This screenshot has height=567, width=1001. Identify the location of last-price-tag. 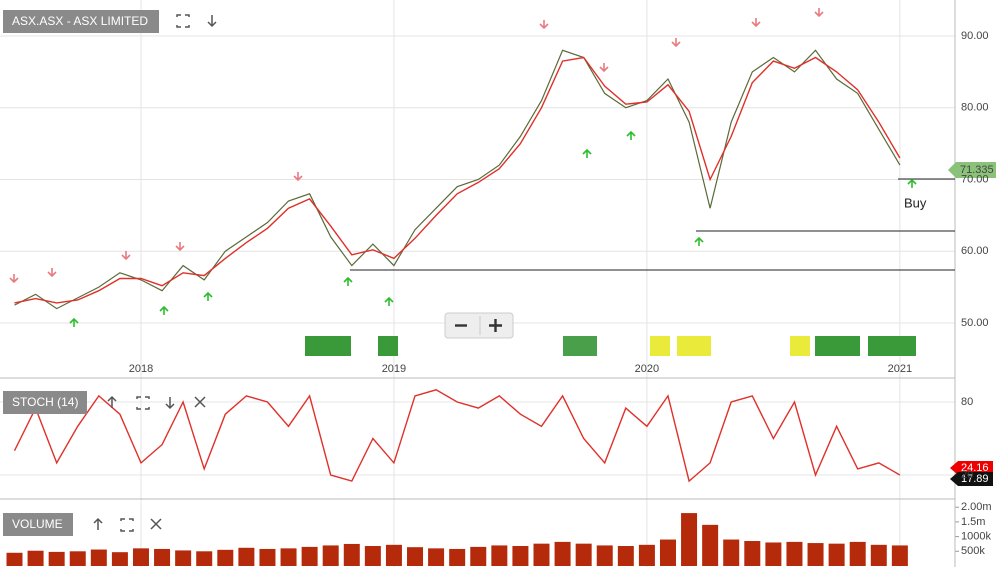
(972, 170).